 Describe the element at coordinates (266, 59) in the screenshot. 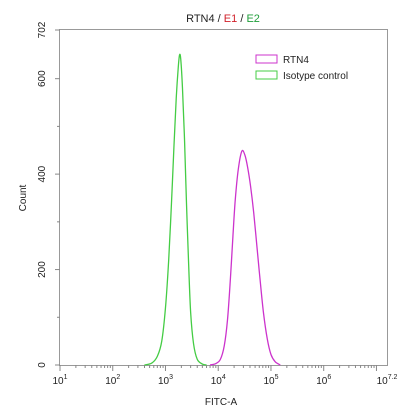

I see `legend-swatch-rtn4` at that location.